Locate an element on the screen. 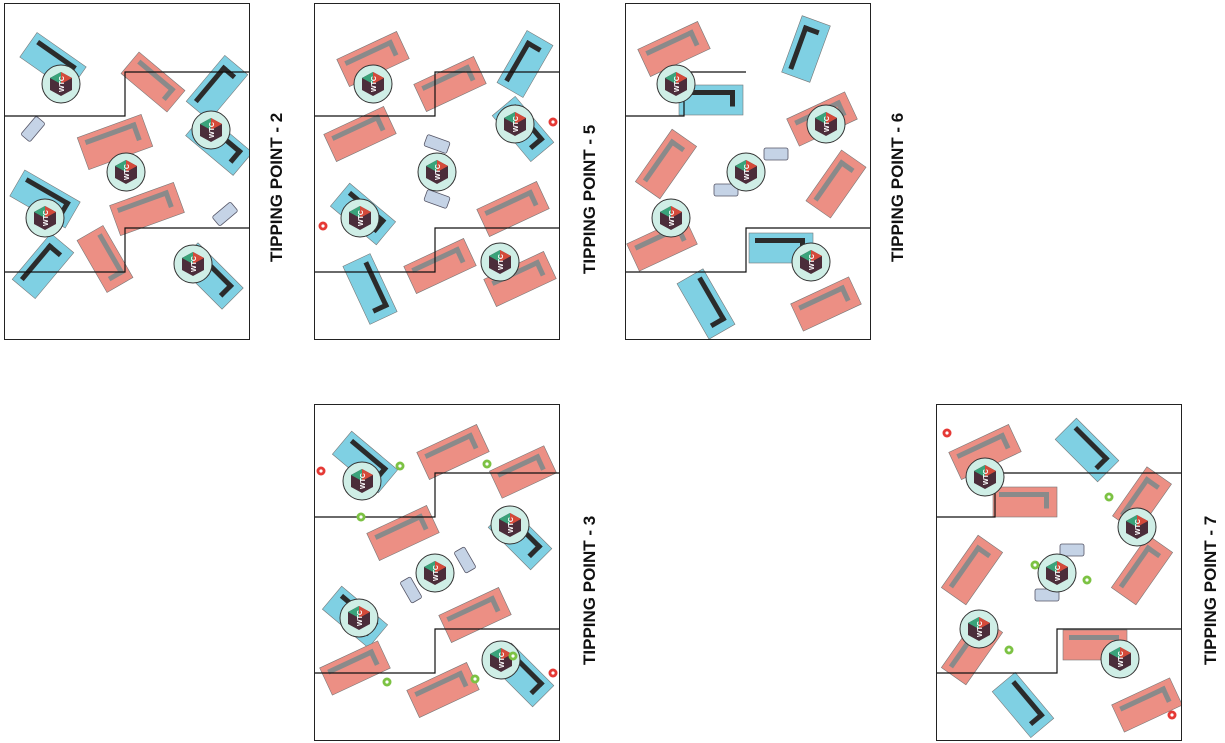  floorplan-tp2: WTC WTC WTC WTC WTC is located at coordinates (127, 171).